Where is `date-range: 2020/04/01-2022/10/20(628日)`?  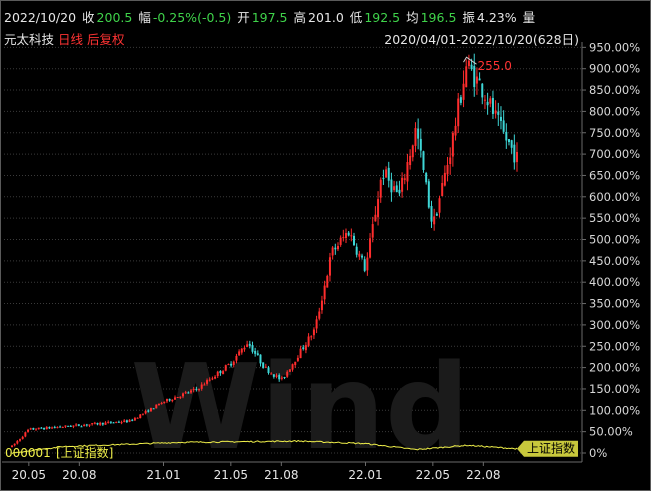 date-range: 2020/04/01-2022/10/20(628日) is located at coordinates (481, 39).